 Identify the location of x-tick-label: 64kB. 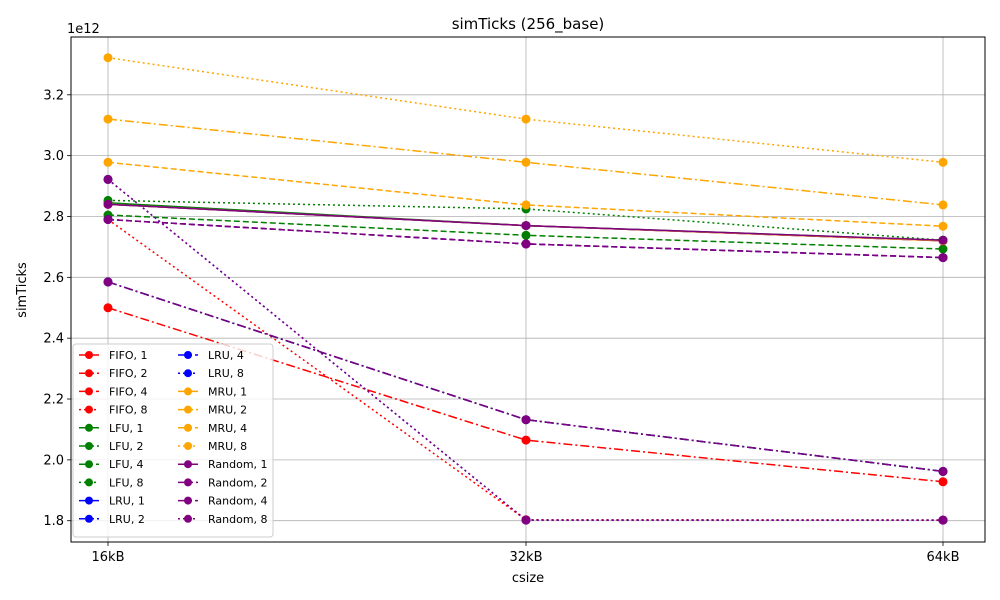
(943, 557).